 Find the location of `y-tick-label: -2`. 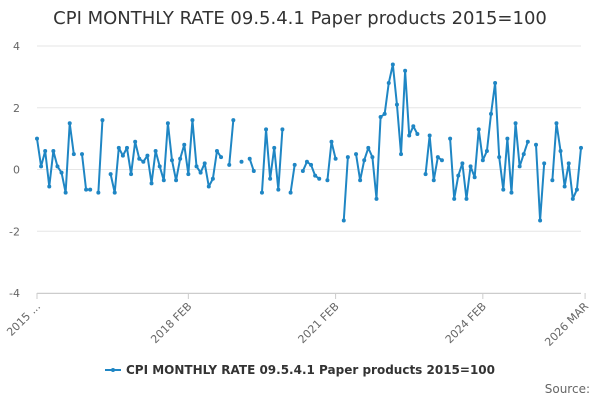

y-tick-label: -2 is located at coordinates (14, 231).